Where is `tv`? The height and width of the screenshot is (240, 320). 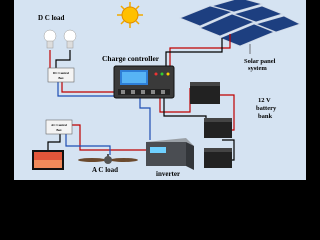 tv is located at coordinates (48, 160).